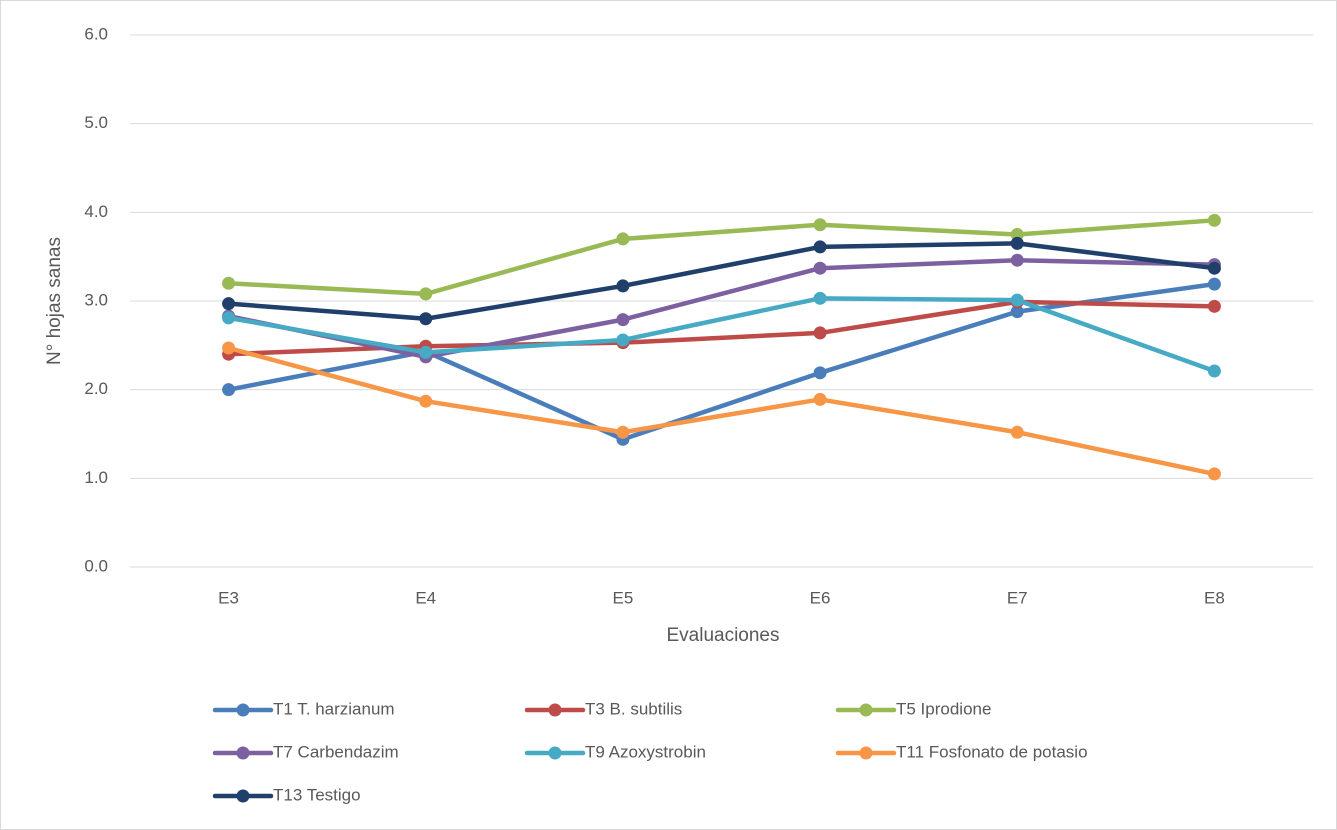  What do you see at coordinates (1214, 597) in the screenshot?
I see `x-tick-label: E8` at bounding box center [1214, 597].